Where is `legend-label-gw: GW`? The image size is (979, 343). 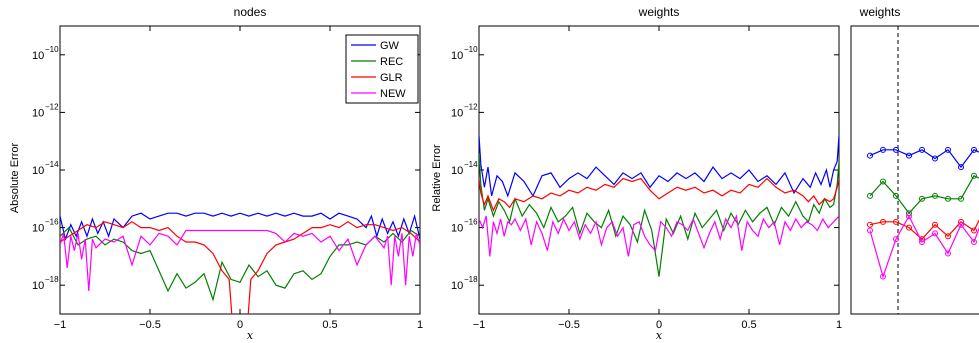 legend-label-gw: GW is located at coordinates (390, 46).